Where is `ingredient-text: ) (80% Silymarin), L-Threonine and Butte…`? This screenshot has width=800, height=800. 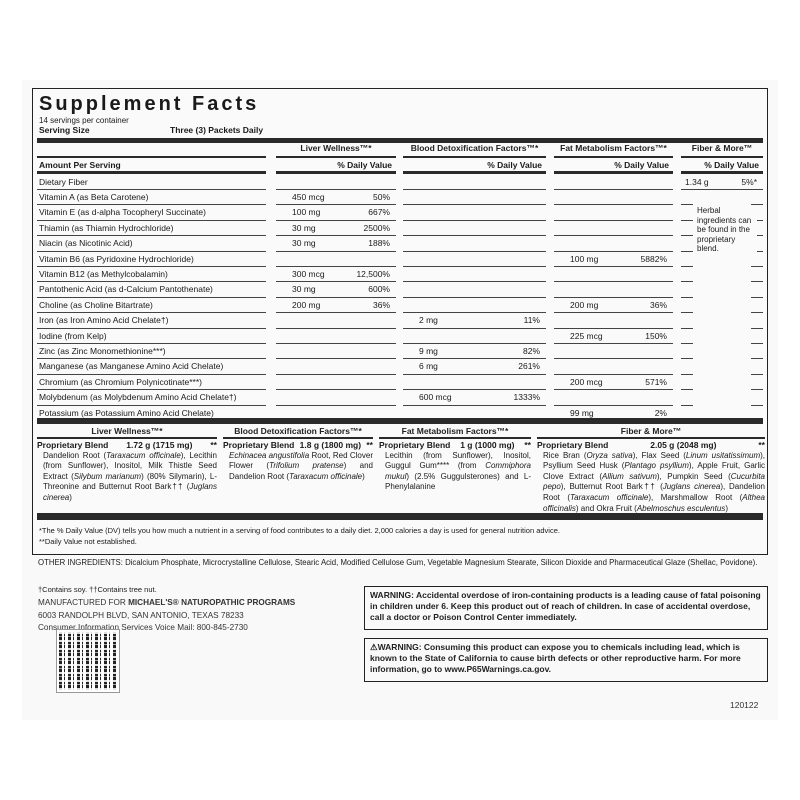 ingredient-text: ) (80% Silymarin), L-Threonine and Butte… is located at coordinates (130, 481).